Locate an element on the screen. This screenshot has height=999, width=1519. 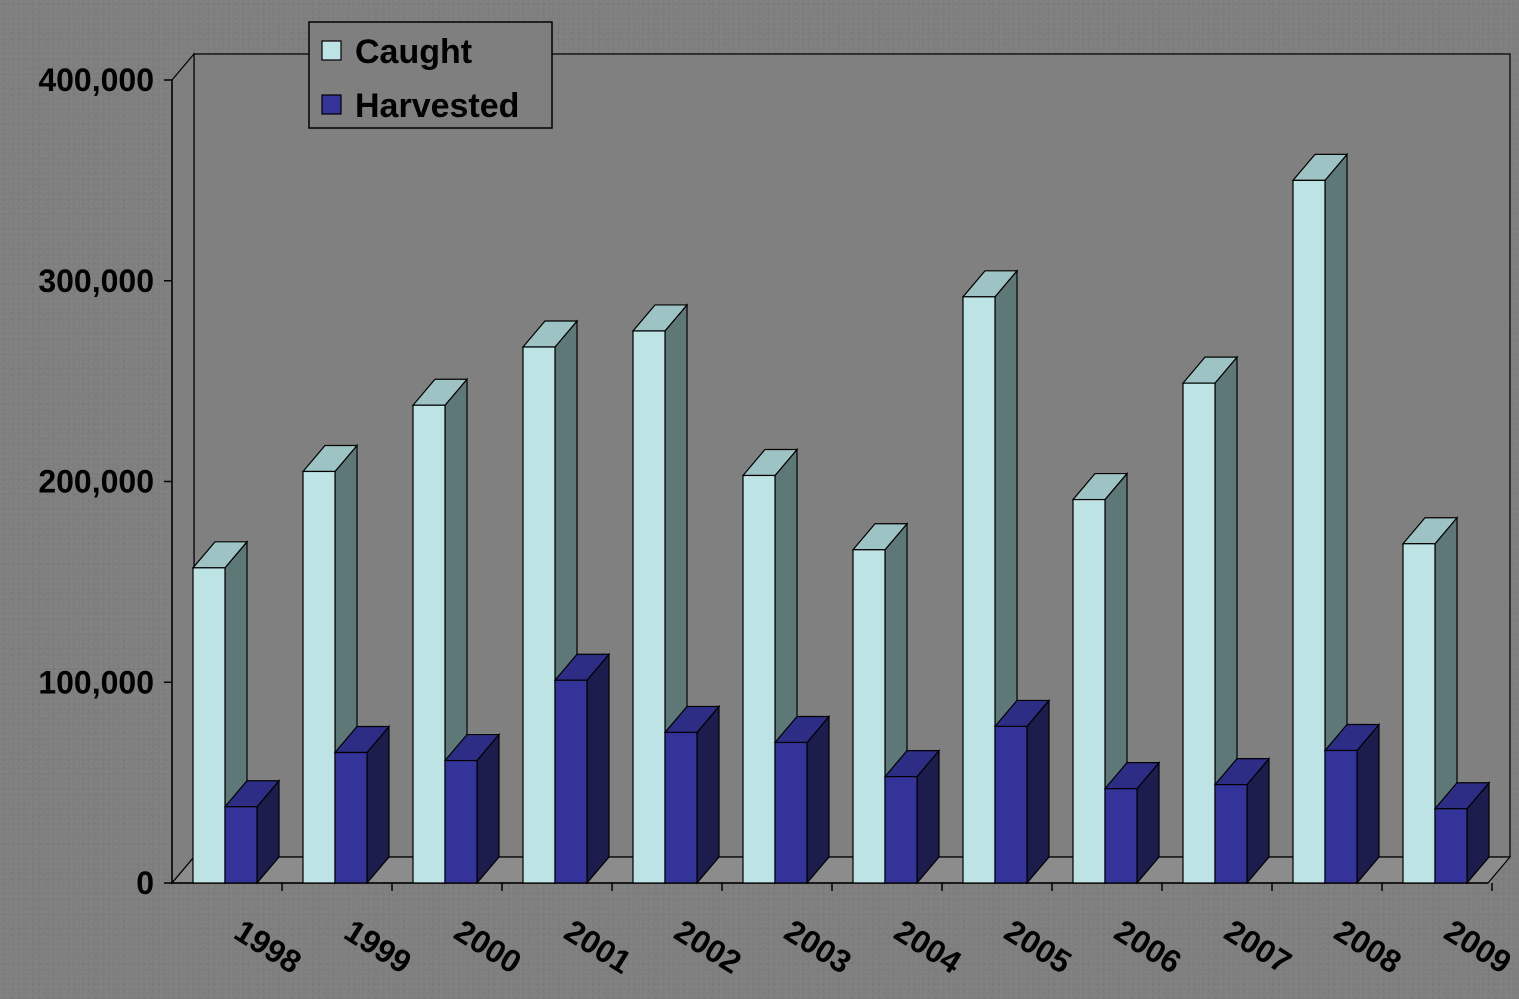
x-tick-label: 2002 is located at coordinates (707, 946).